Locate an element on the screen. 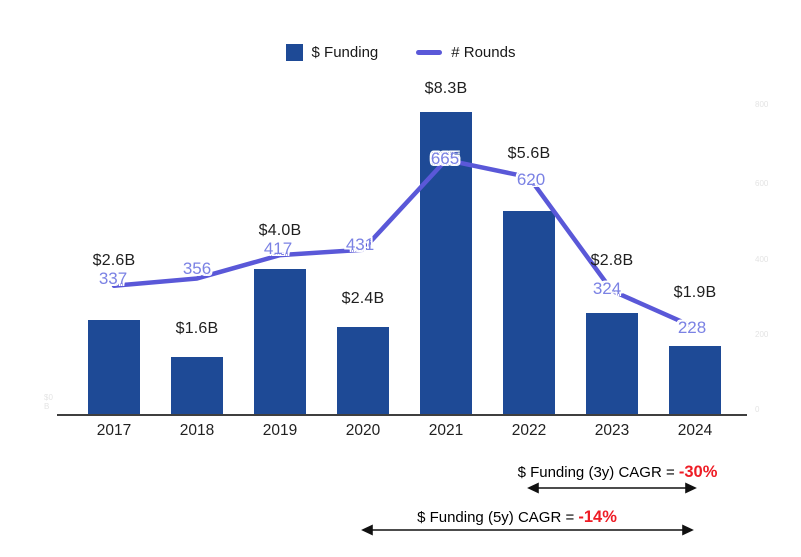 Image resolution: width=801 pixels, height=557 pixels. cagr-5y-text: $ Funding (5y) CAGR = is located at coordinates (498, 517).